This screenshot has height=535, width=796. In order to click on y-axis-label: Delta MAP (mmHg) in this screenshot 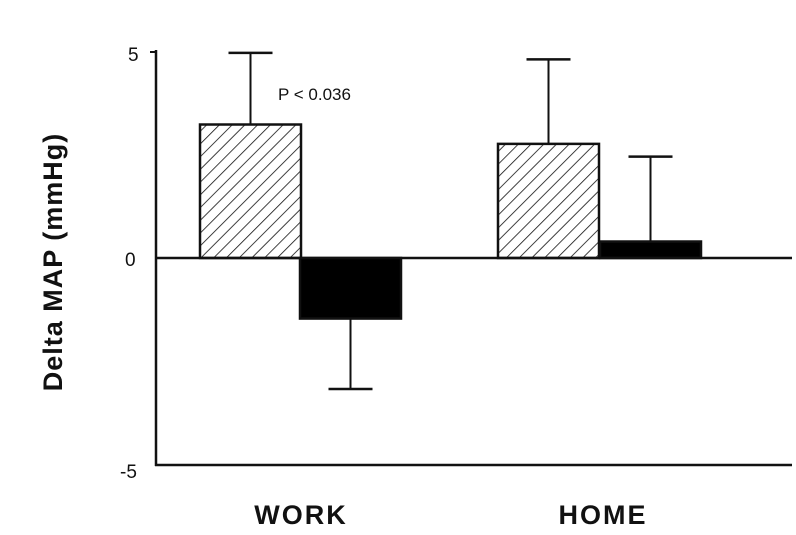, I will do `click(53, 262)`.